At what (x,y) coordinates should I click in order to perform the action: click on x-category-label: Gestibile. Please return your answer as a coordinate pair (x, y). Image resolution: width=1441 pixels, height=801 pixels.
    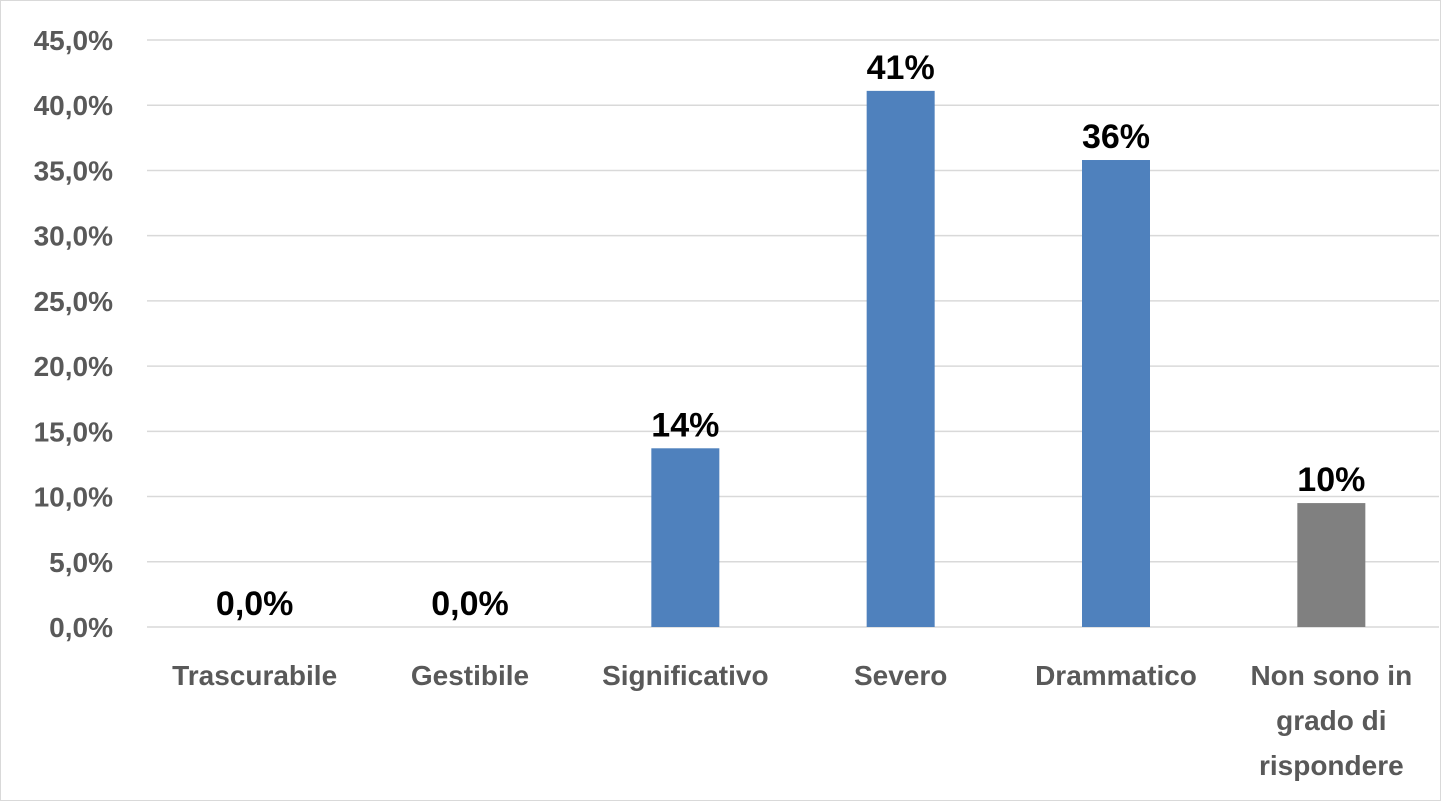
    Looking at the image, I should click on (470, 675).